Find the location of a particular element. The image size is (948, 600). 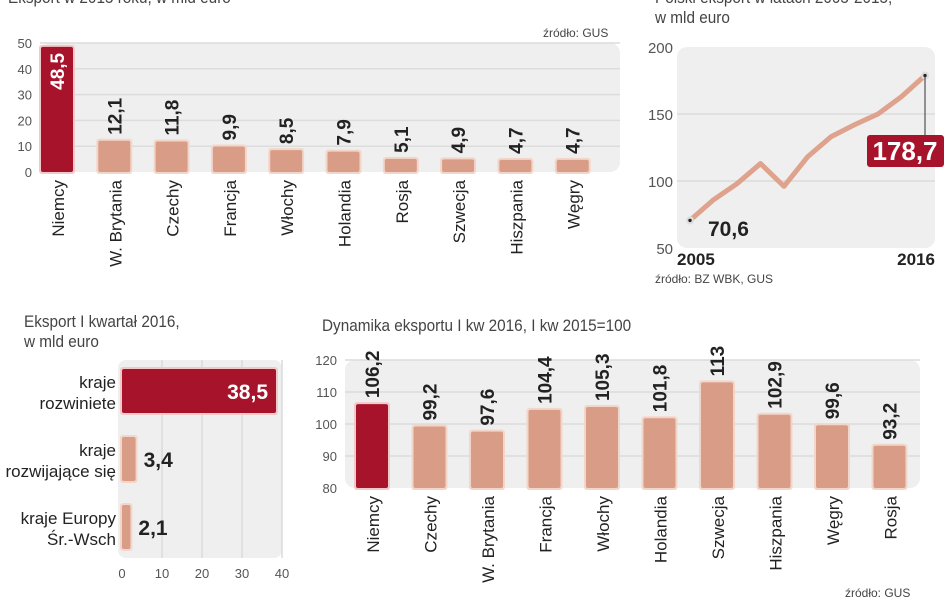

chart2-annotation-box is located at coordinates (905, 151).